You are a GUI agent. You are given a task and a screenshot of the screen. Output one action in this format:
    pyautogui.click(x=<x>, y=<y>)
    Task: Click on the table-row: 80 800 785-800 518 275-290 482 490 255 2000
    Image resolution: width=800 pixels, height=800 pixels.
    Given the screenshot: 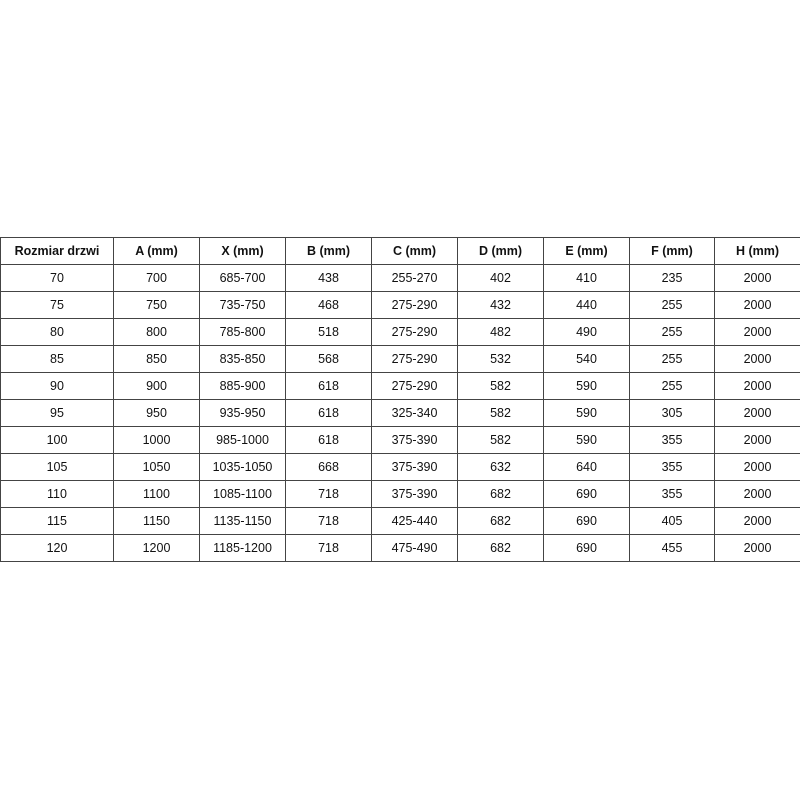 What is the action you would take?
    pyautogui.click(x=400, y=332)
    